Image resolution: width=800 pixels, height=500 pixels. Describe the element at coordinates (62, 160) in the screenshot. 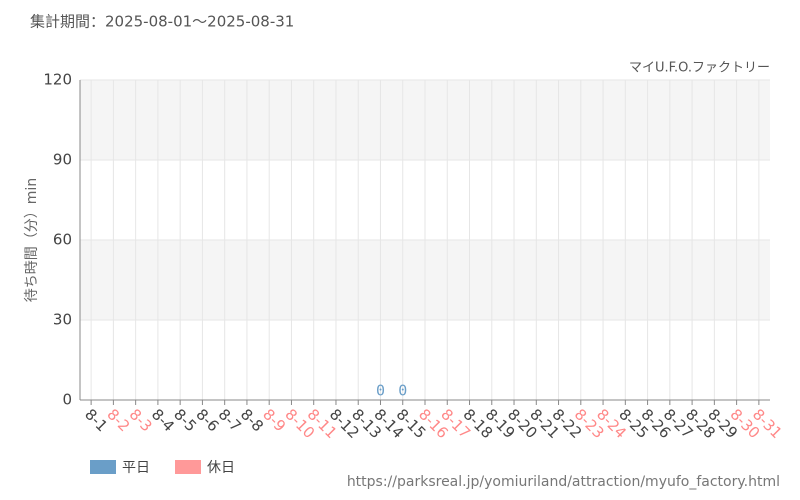

I see `y-tick-label: 90` at that location.